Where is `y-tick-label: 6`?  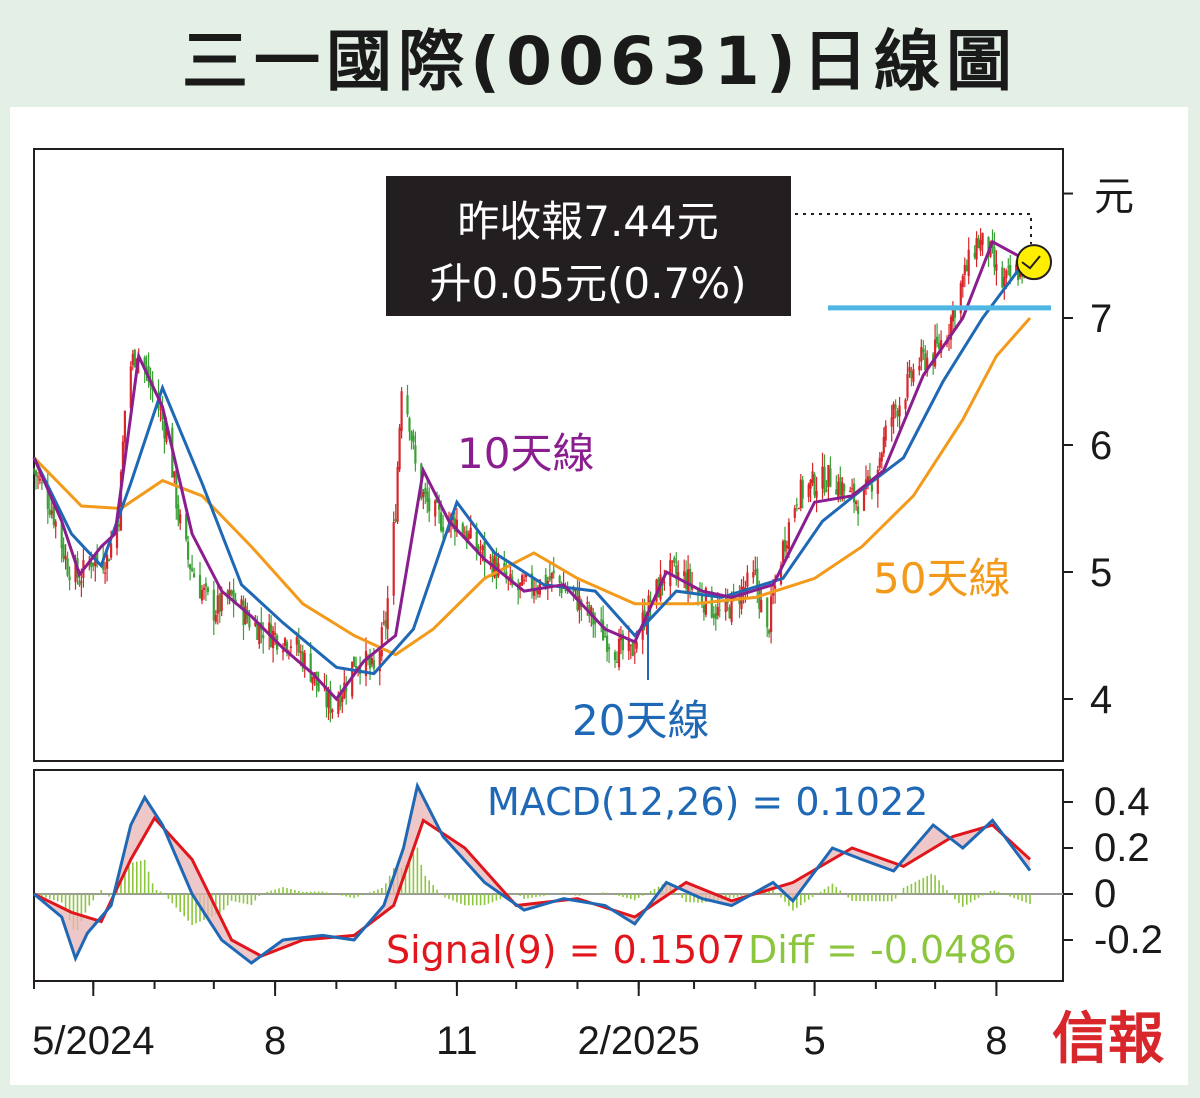 y-tick-label: 6 is located at coordinates (1101, 446).